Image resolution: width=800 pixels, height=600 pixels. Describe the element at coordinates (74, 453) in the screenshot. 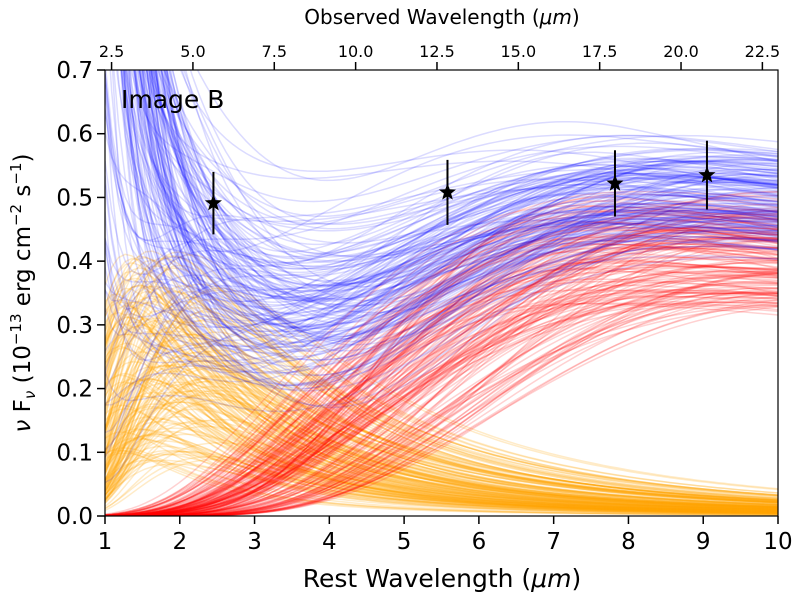

I see `y-tick-label: 0.1` at that location.